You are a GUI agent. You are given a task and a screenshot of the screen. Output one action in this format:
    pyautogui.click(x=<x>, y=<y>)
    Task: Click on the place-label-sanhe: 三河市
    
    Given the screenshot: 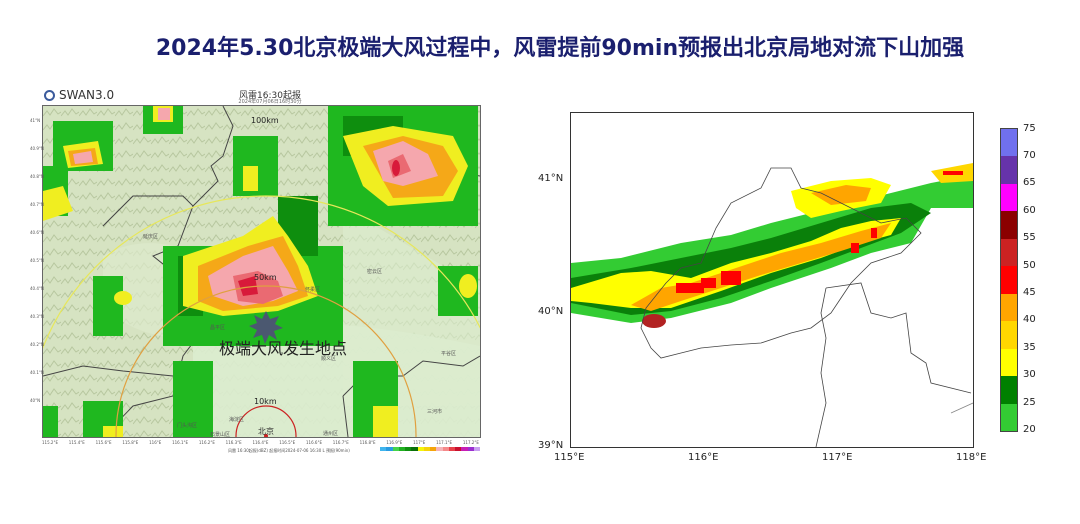 What is the action you would take?
    pyautogui.click(x=435, y=412)
    